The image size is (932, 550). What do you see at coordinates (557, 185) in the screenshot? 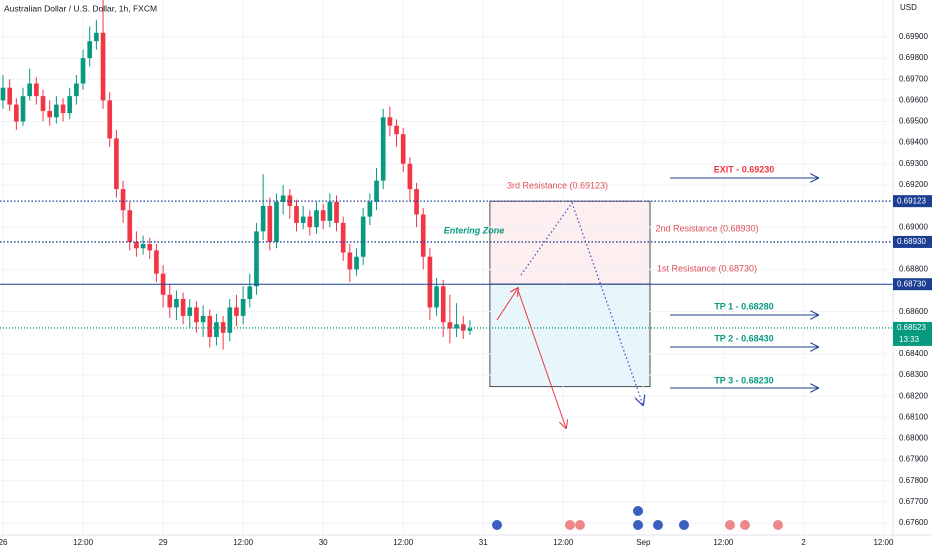
I see `annotation: 3rd Resistance (0.69123)` at bounding box center [557, 185].